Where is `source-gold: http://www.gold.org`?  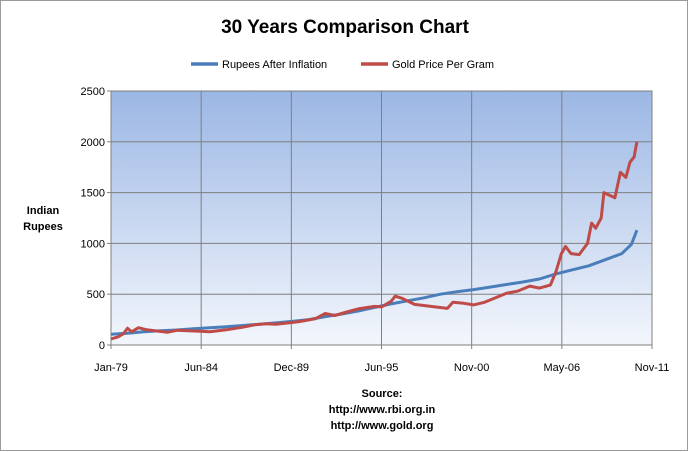
source-gold: http://www.gold.org is located at coordinates (382, 426).